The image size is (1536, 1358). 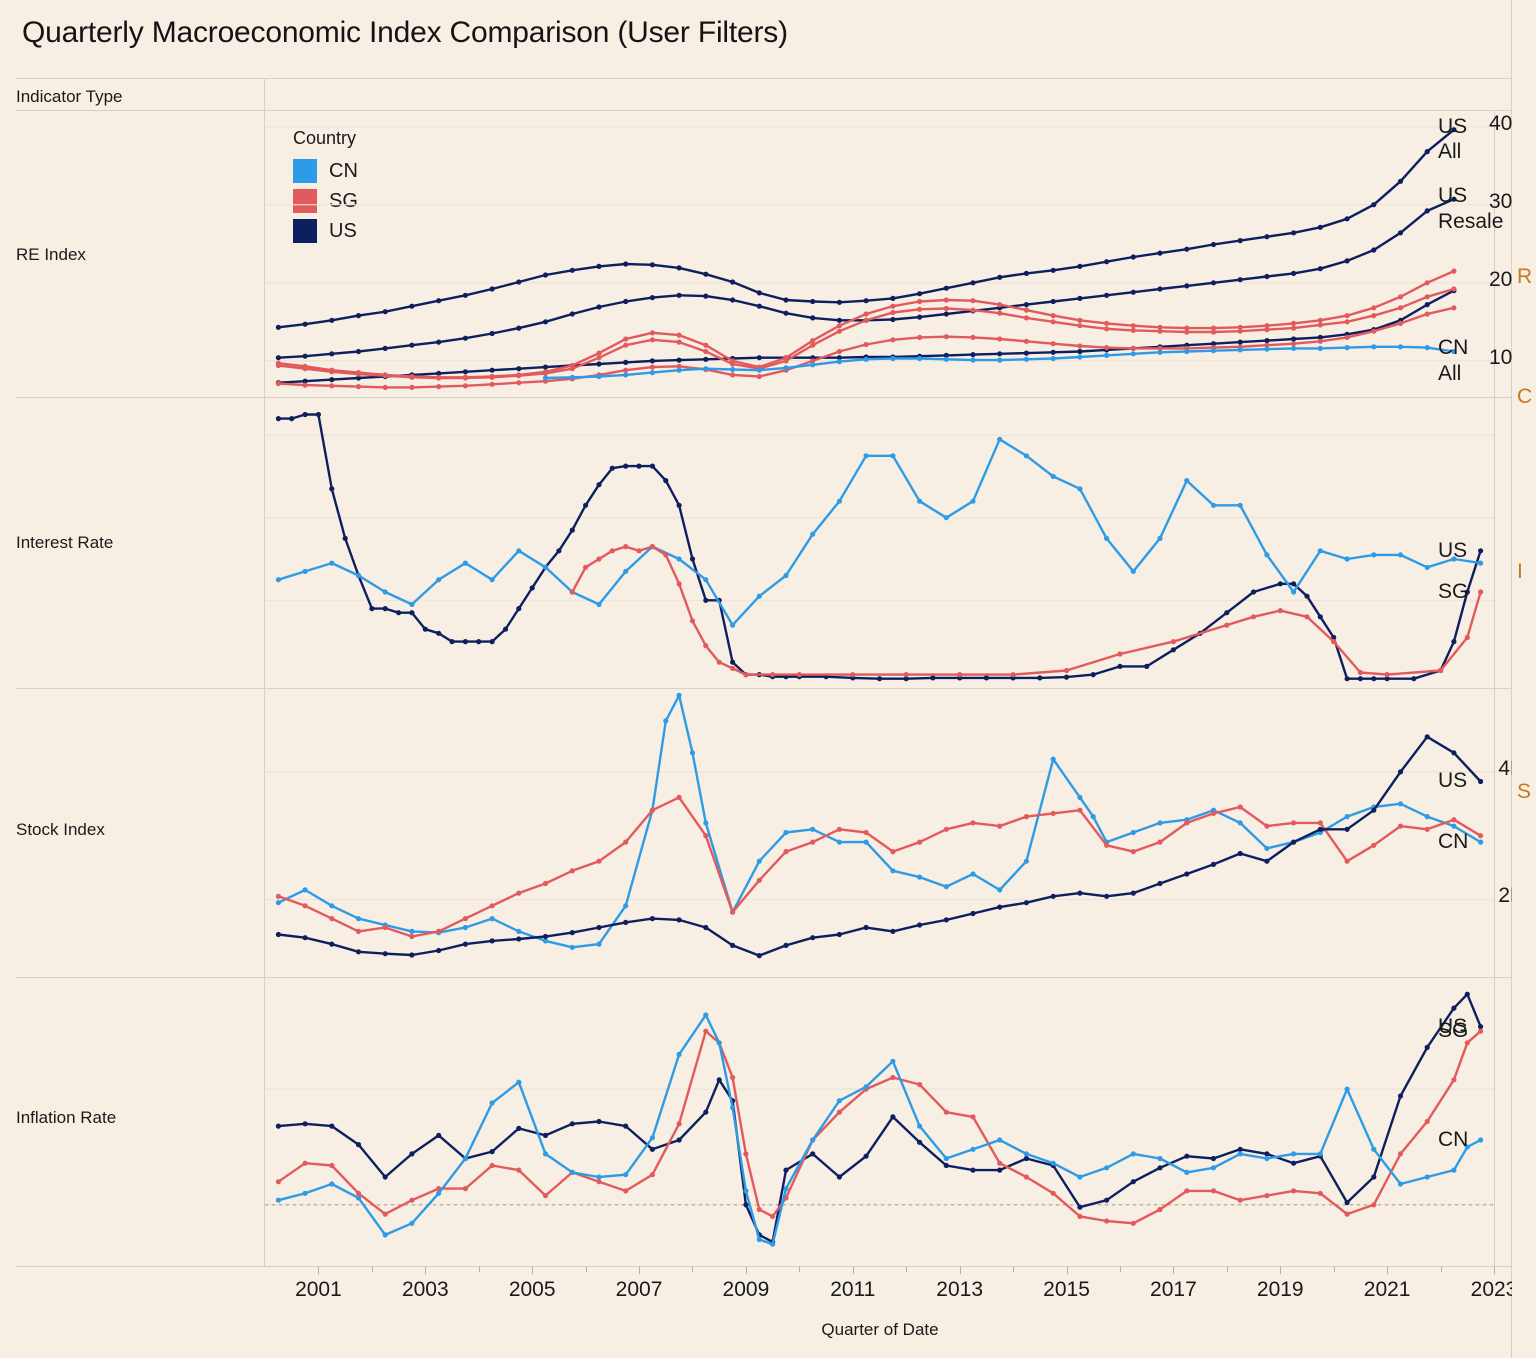 I want to click on adjacent-panel-sliver, so click(x=1524, y=679).